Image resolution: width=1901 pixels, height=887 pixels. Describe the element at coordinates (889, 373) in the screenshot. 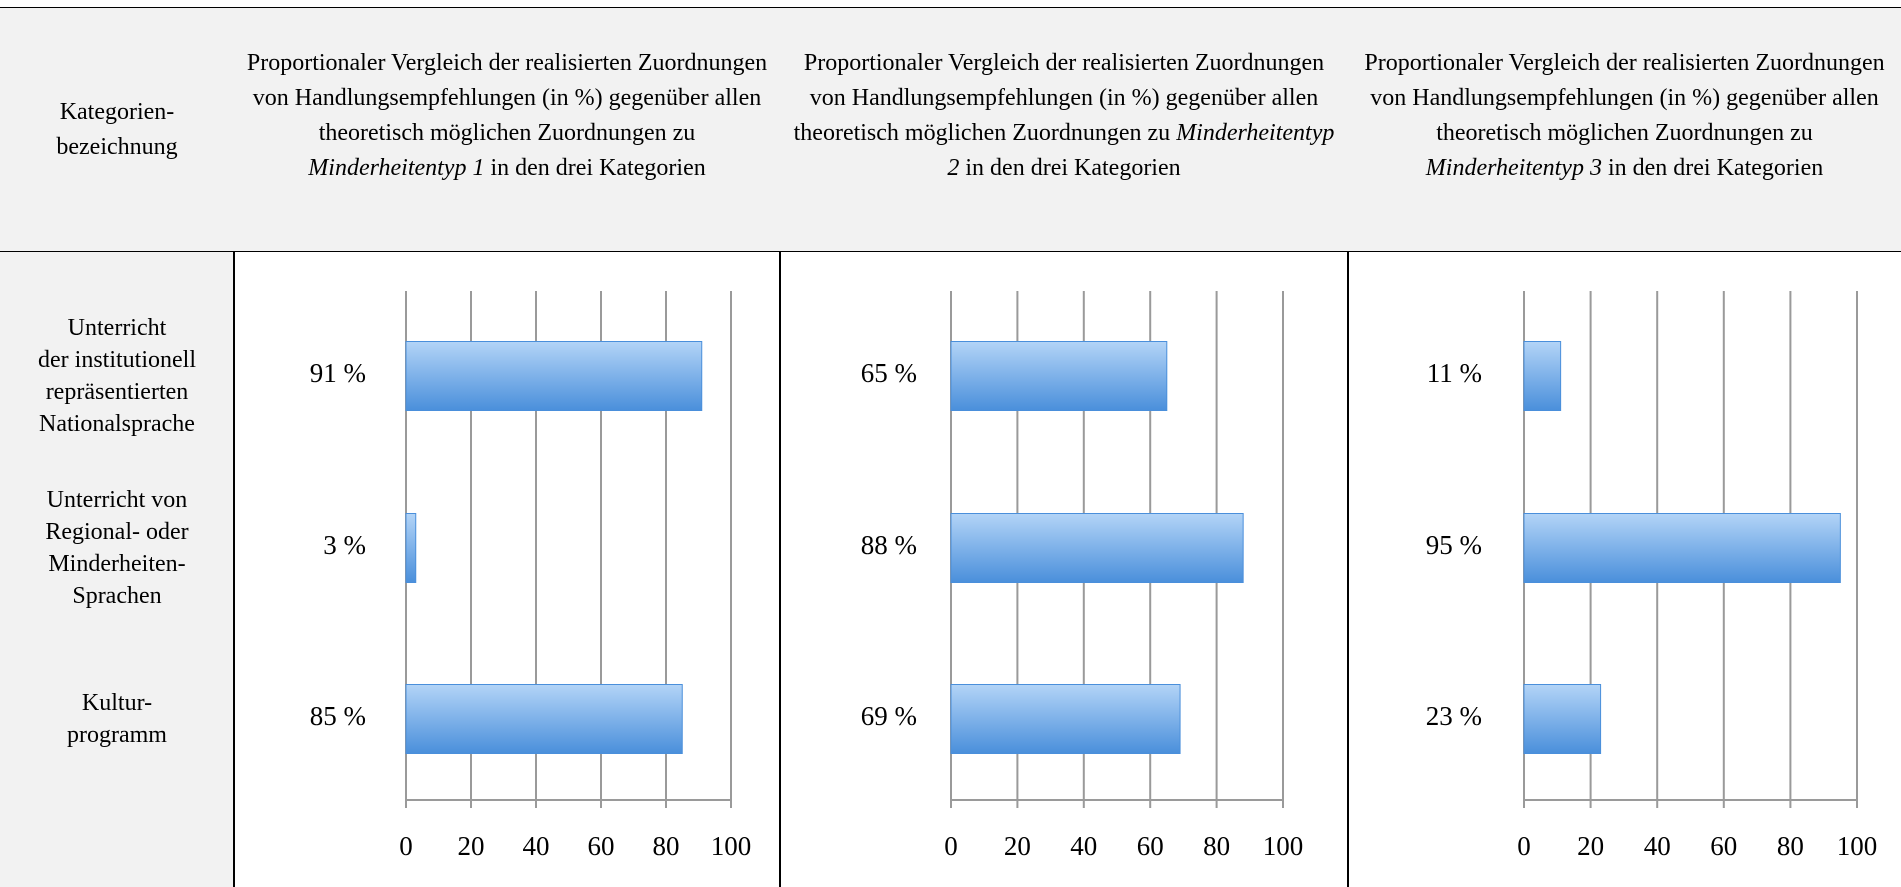

I see `value-label: 65 %` at that location.